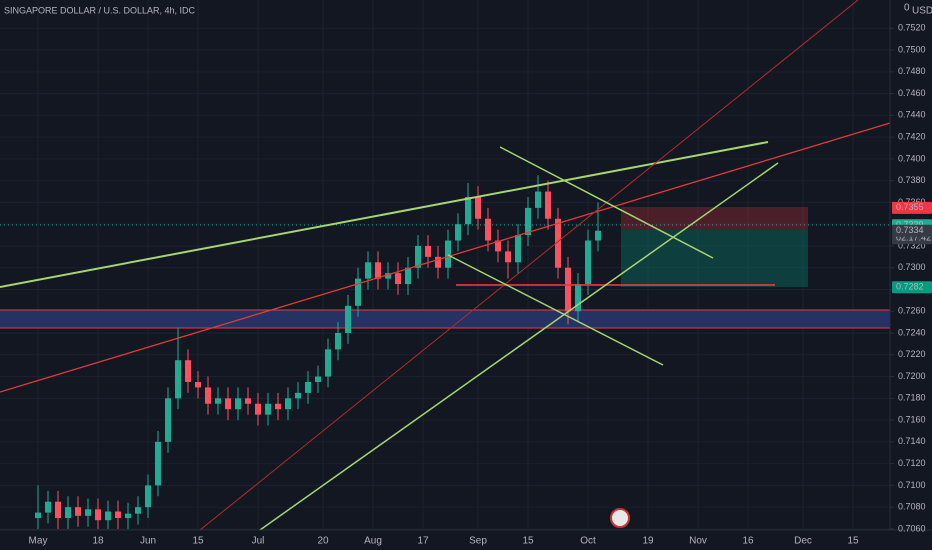  I want to click on currency: USD, so click(922, 11).